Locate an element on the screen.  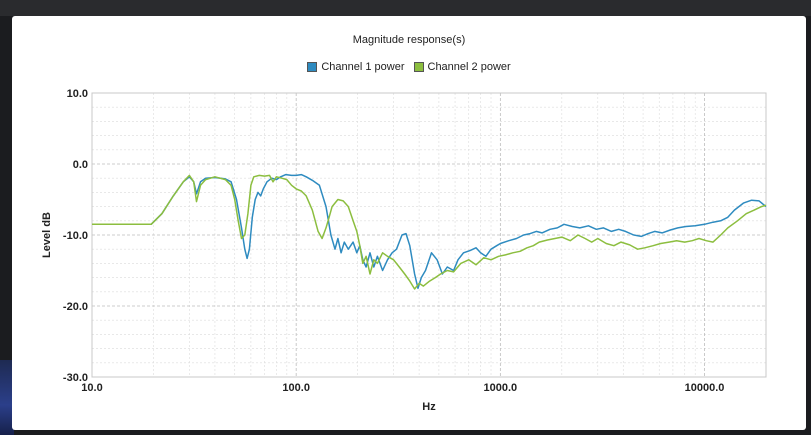
legend-entry-channel-1: Channel 1 power is located at coordinates (356, 67).